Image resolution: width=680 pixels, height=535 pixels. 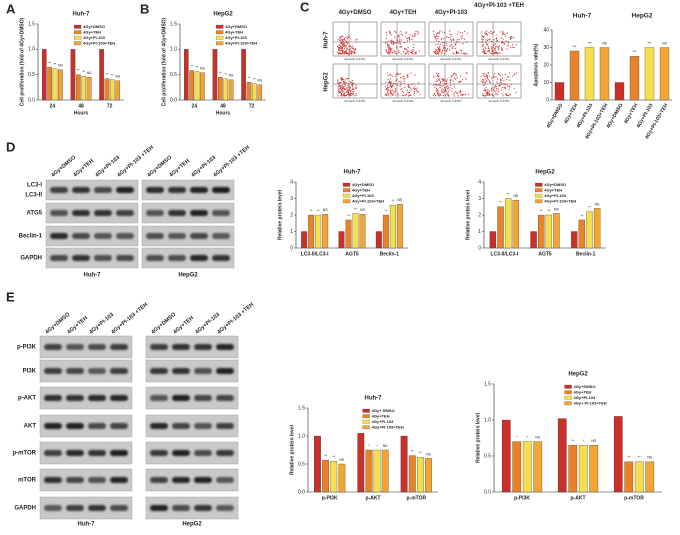 What do you see at coordinates (291, 232) in the screenshot?
I see `y-tick-label: 1` at bounding box center [291, 232].